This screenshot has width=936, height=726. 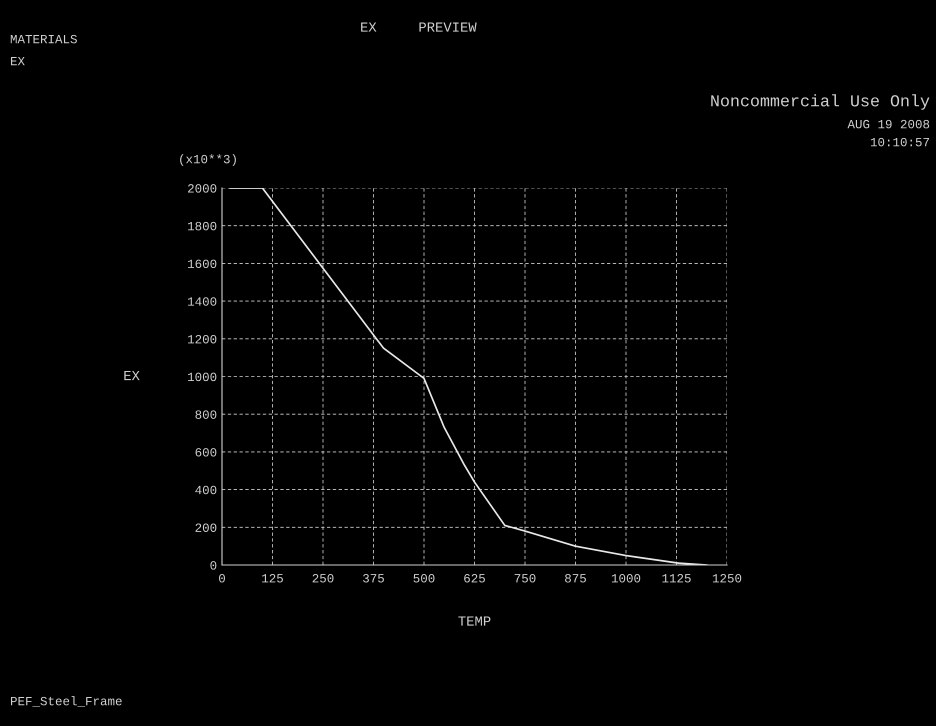 I want to click on text: Noncommercial Use Only, so click(x=820, y=102).